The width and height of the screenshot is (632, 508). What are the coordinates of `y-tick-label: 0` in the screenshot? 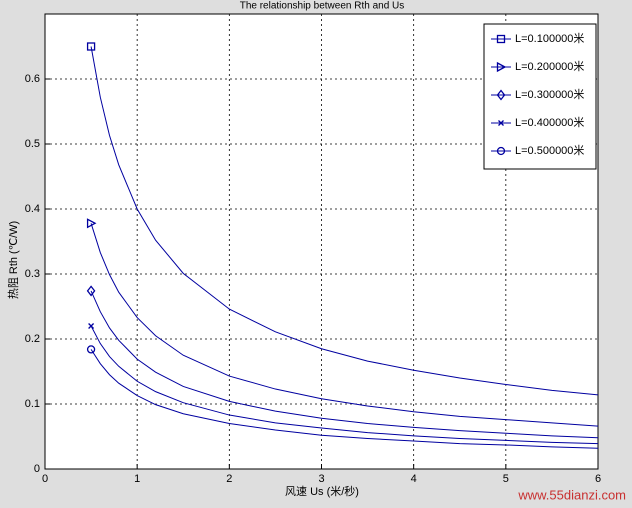 It's located at (37, 469).